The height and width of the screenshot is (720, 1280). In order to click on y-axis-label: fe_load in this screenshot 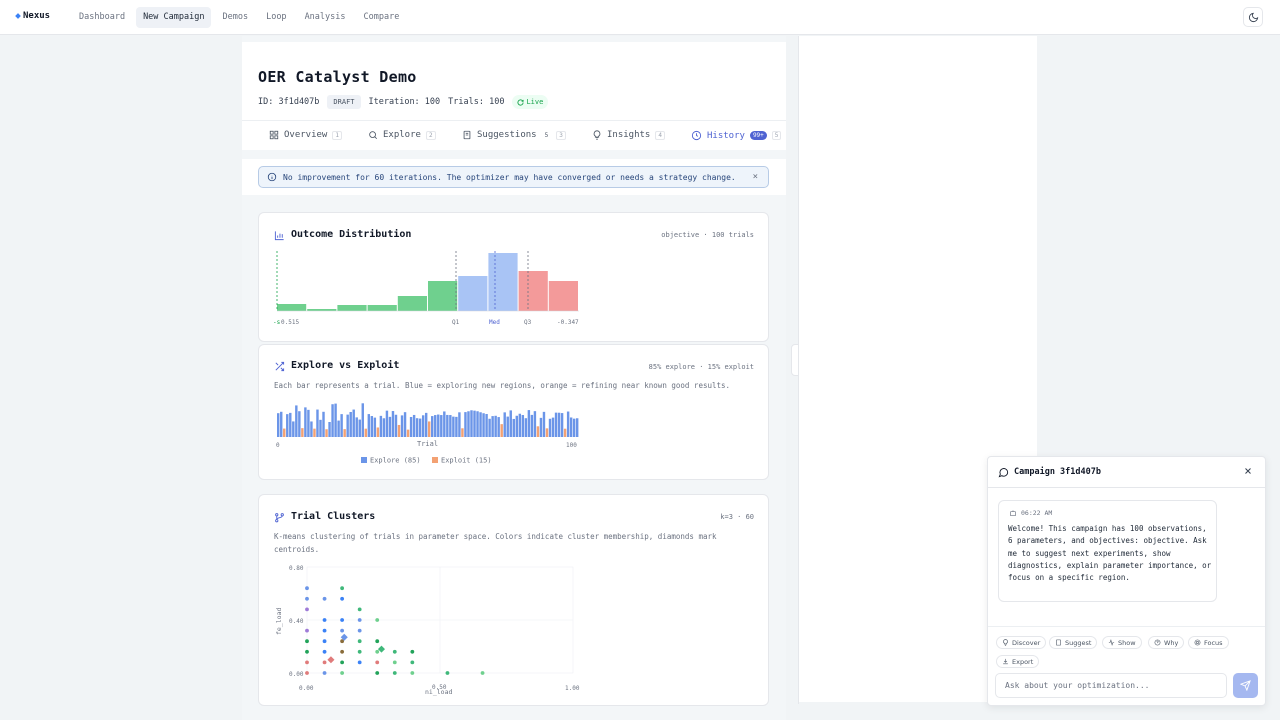, I will do `click(279, 621)`.